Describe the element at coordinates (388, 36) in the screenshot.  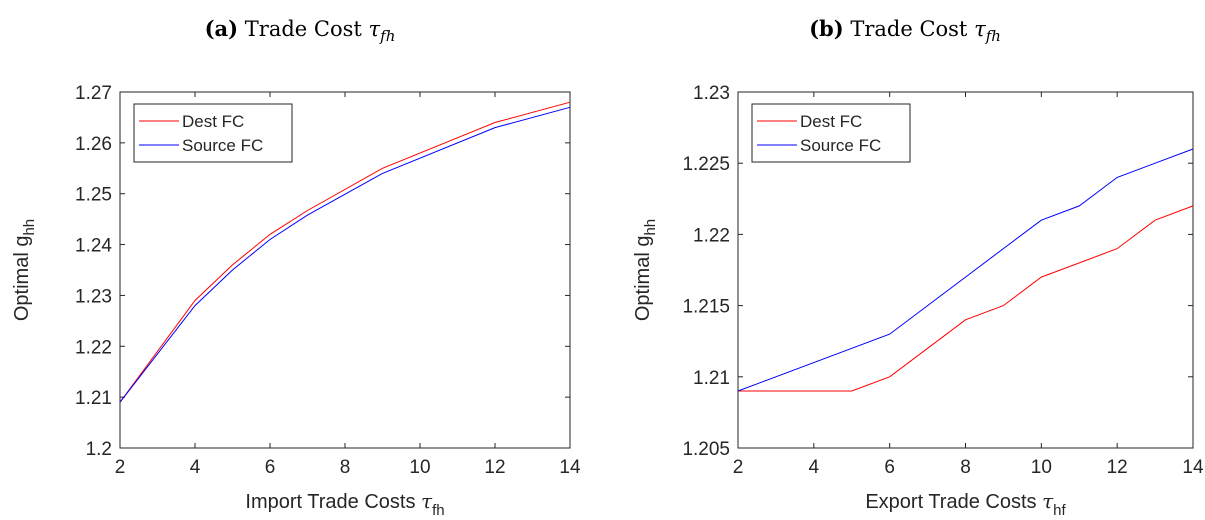
I see `panel-a-caption-subscript: fh` at that location.